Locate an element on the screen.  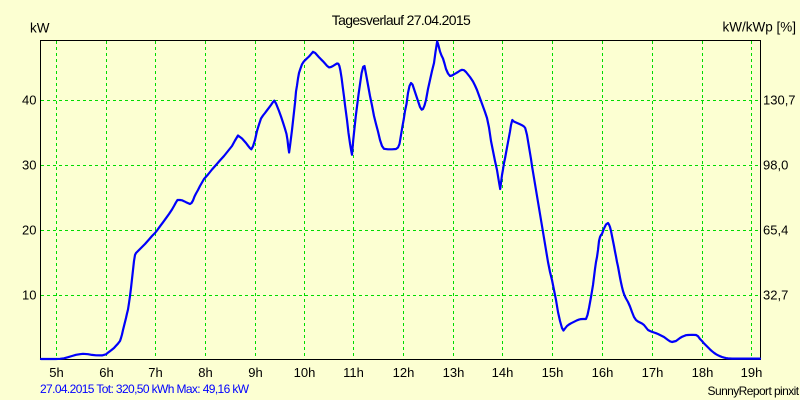
svg-text: 5h is located at coordinates (56, 372).